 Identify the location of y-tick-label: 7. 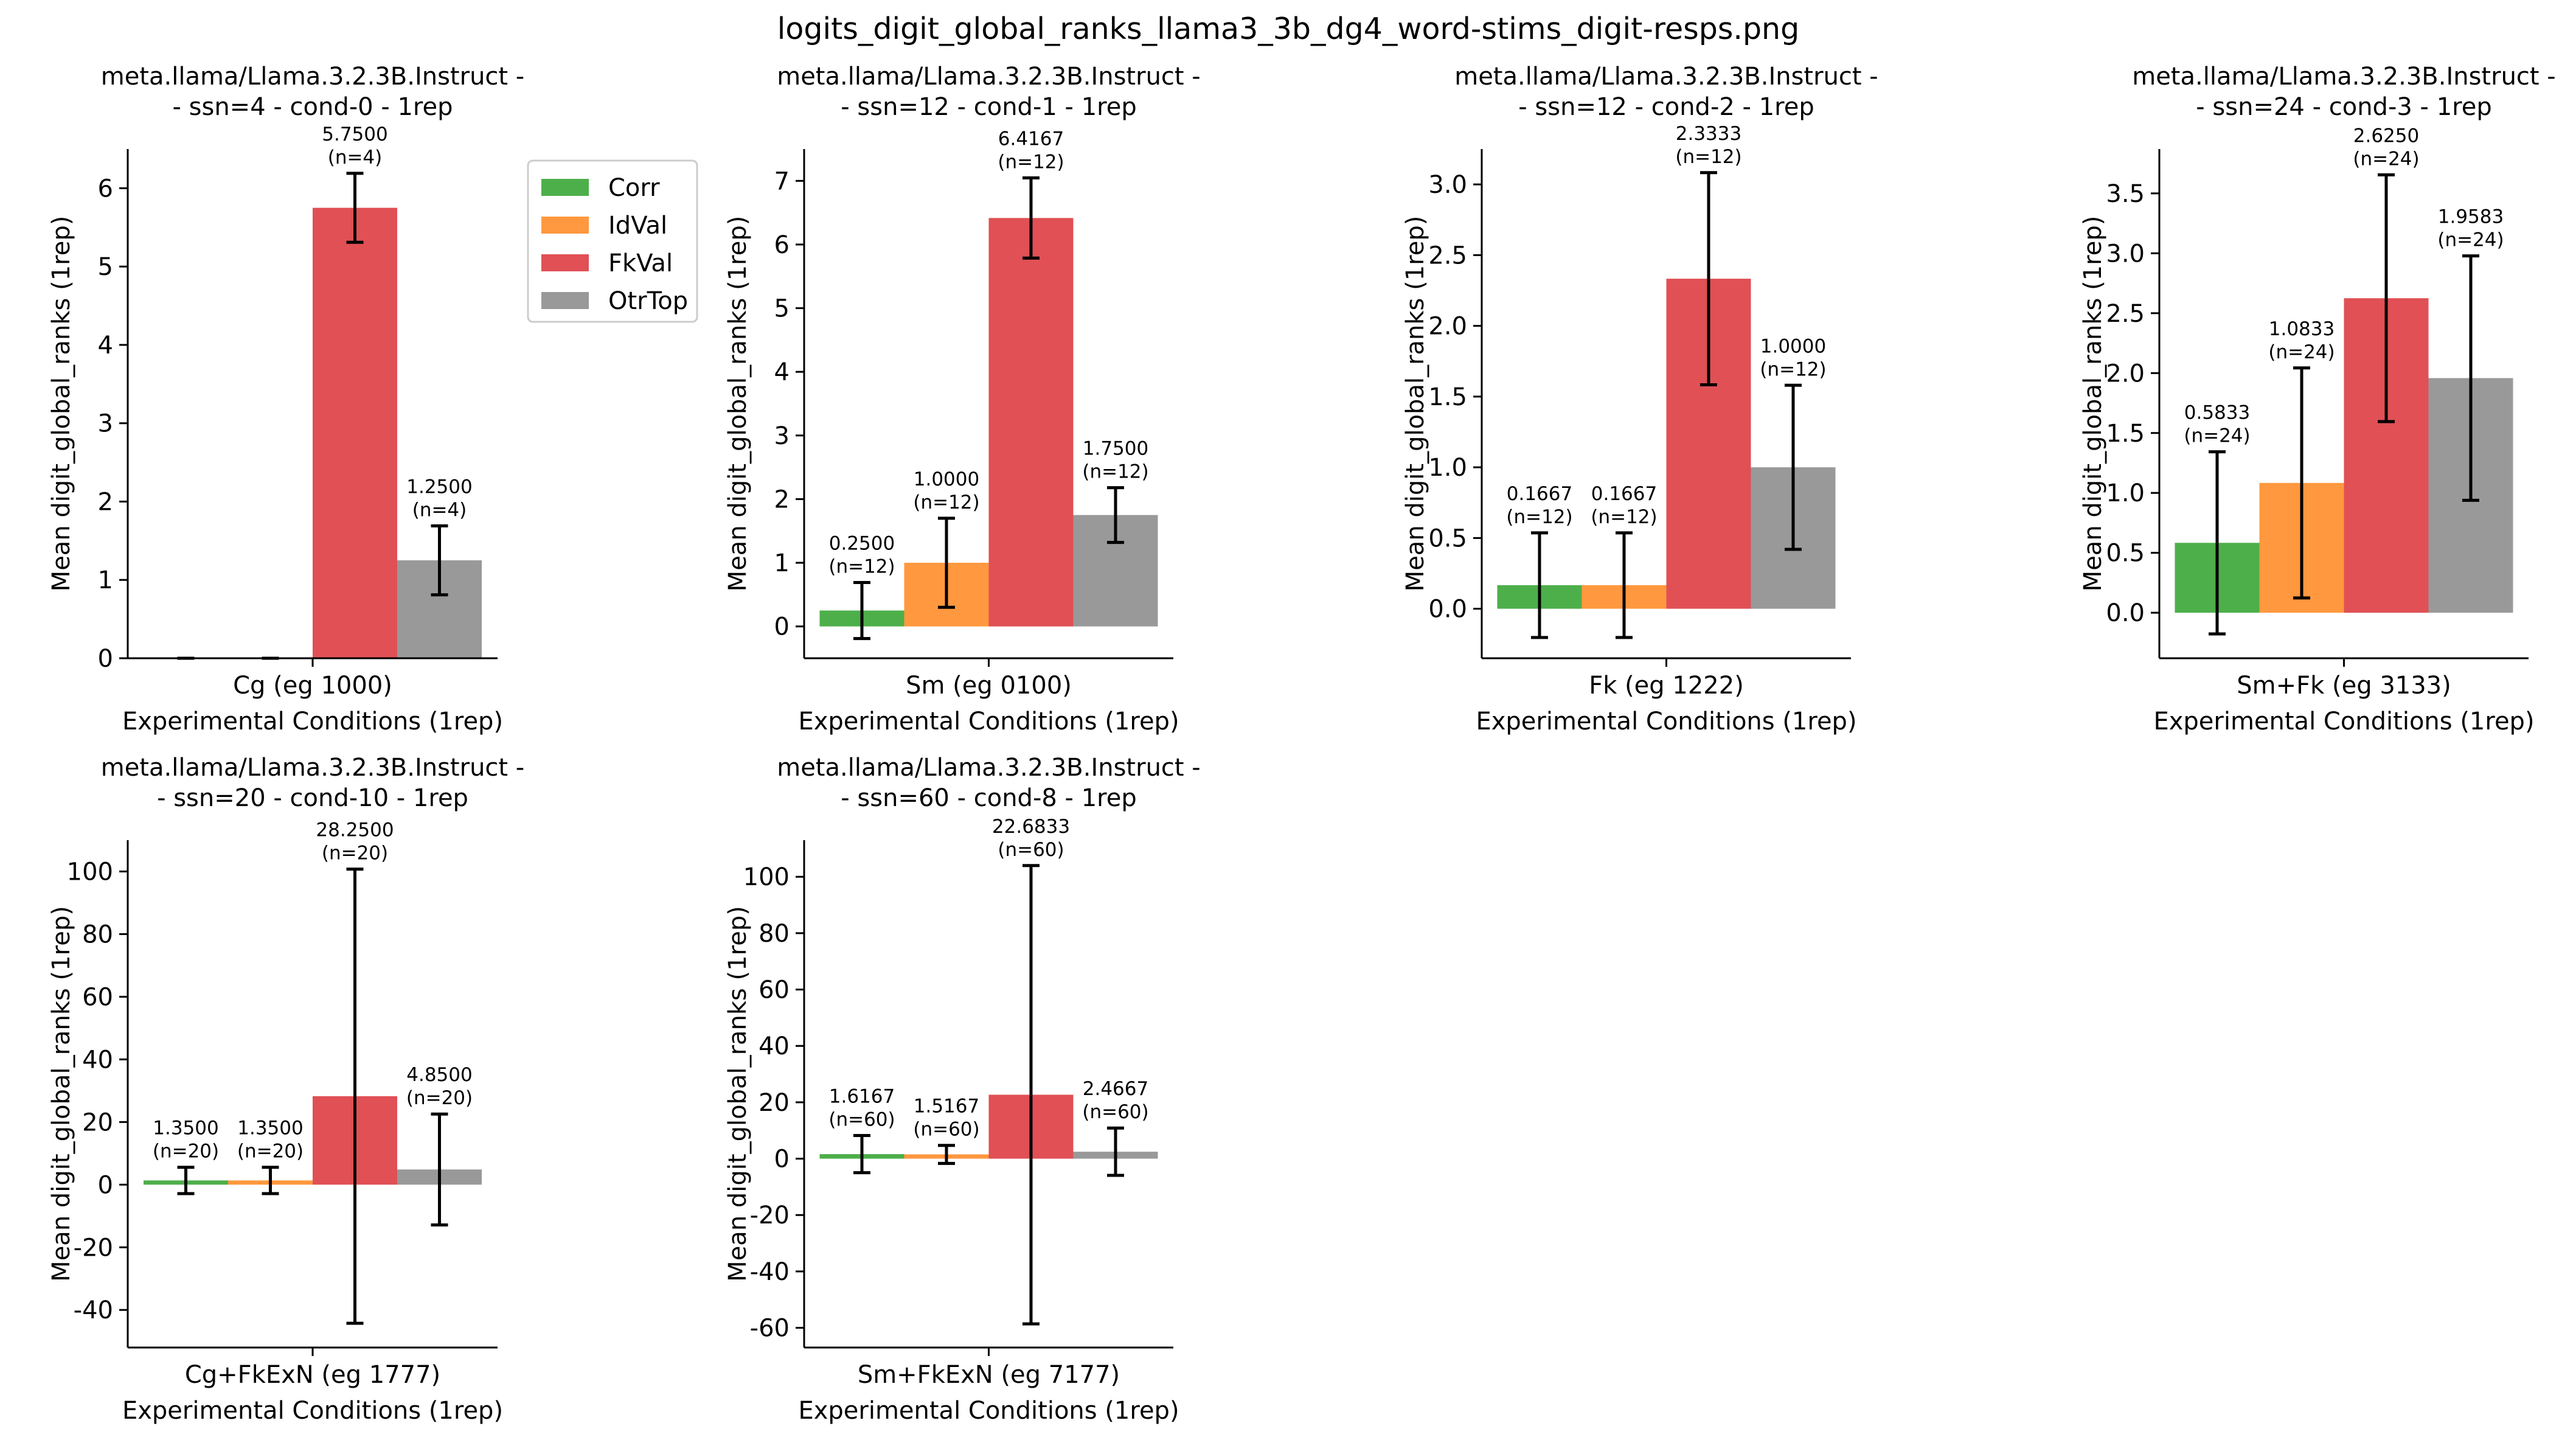
(782, 181).